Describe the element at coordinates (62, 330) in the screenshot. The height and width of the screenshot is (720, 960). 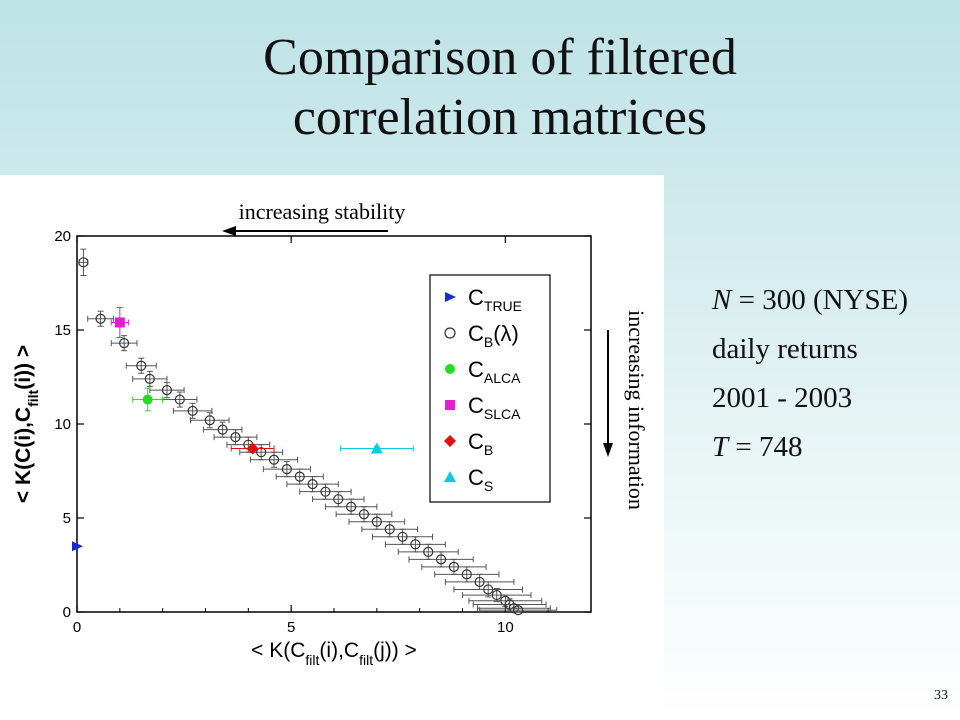
I see `y-tick-label: 15` at that location.